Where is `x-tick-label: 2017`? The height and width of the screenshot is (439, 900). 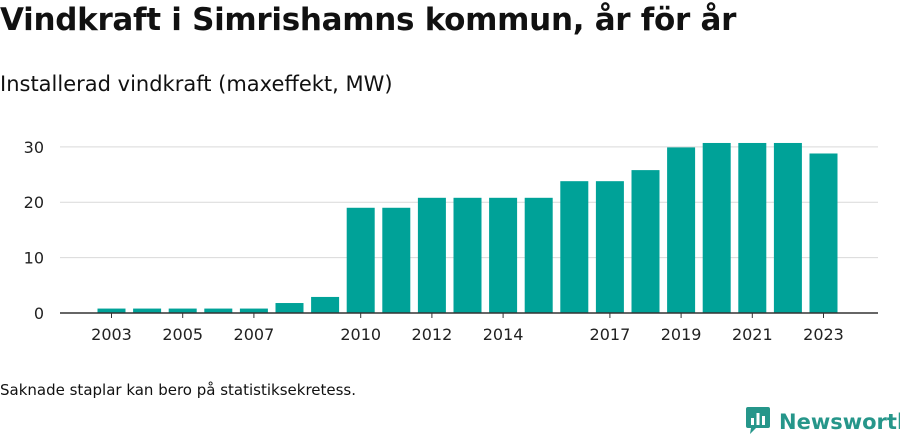 x-tick-label: 2017 is located at coordinates (610, 334).